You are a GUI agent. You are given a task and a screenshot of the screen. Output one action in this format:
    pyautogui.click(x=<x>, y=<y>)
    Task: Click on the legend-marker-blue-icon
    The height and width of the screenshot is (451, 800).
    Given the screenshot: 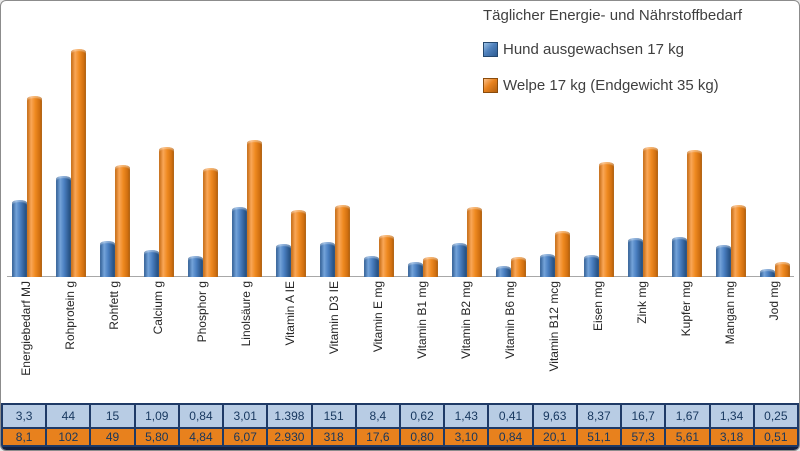 What is the action you would take?
    pyautogui.click(x=490, y=49)
    